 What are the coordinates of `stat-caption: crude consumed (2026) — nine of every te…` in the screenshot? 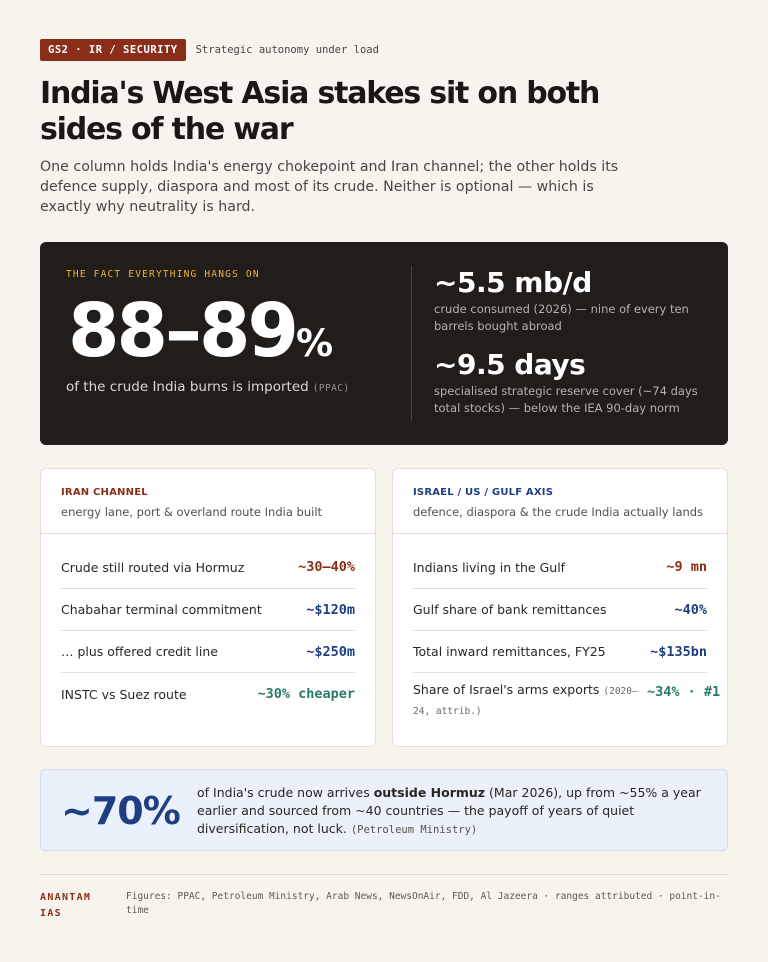 It's located at (561, 317).